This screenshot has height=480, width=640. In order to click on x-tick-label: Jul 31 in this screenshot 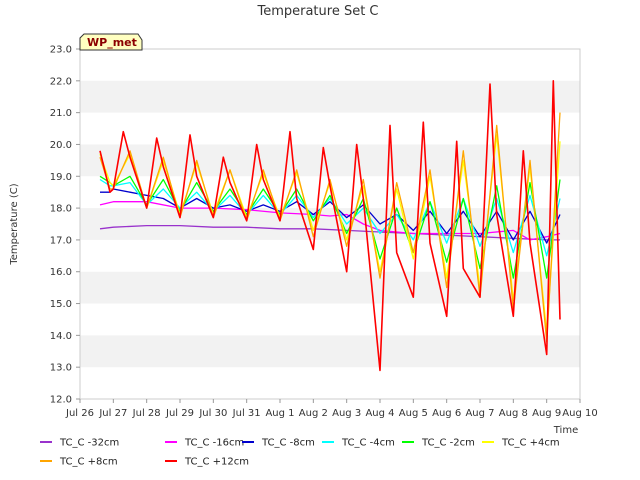, I will do `click(246, 413)`.